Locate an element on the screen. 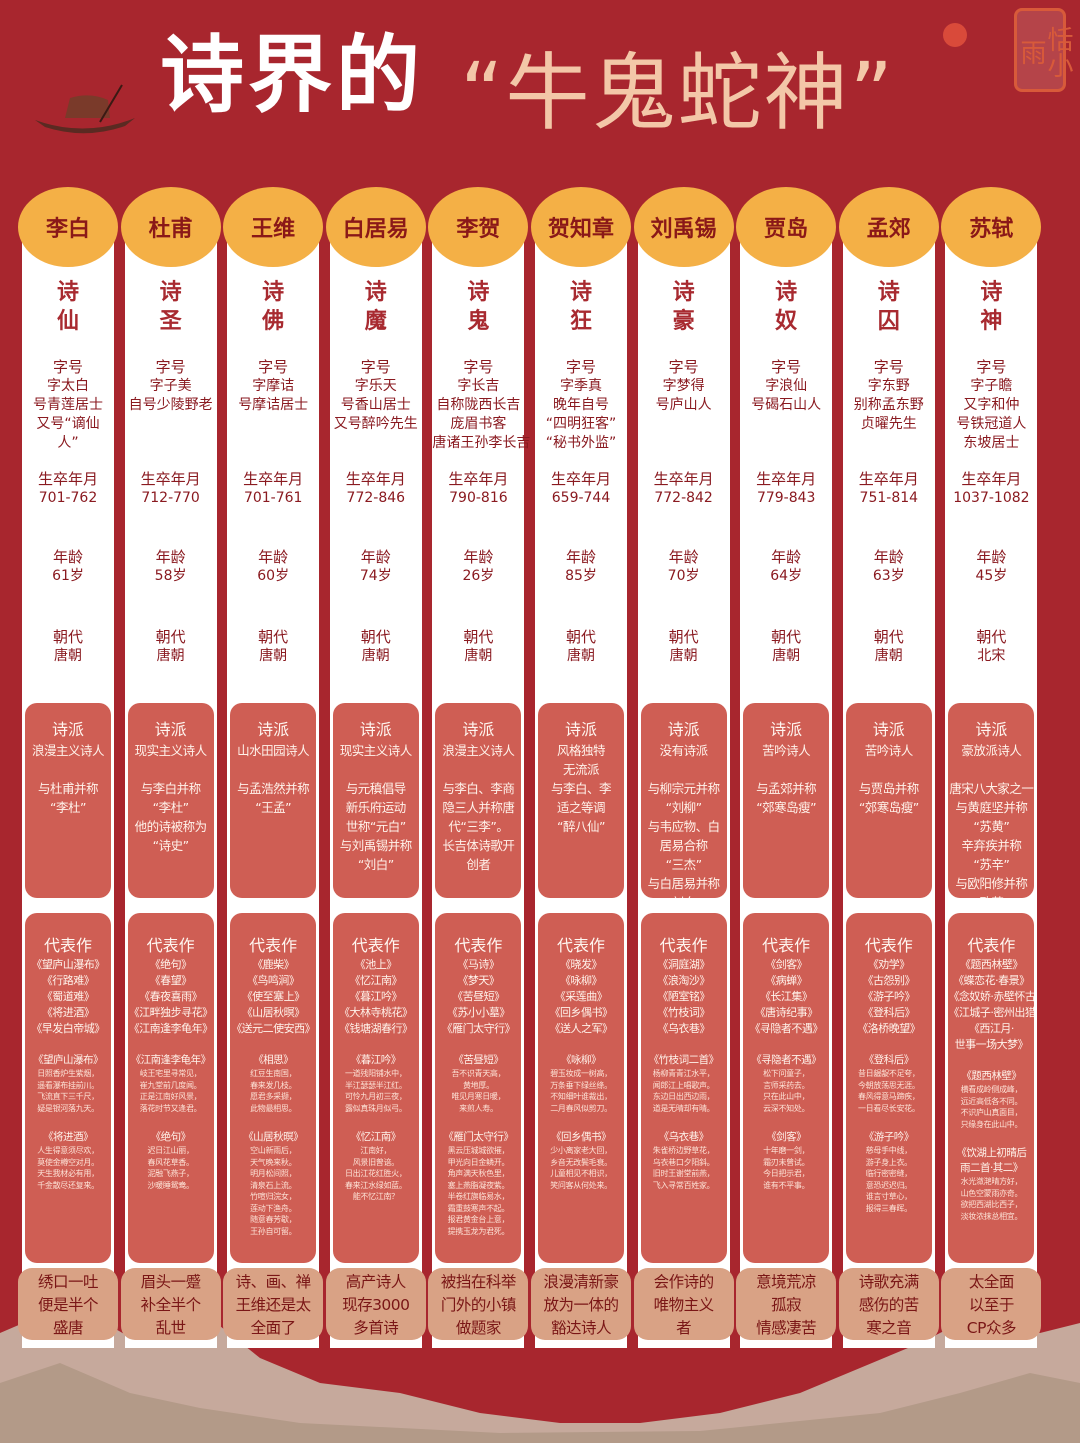 The height and width of the screenshot is (1443, 1080). school-line: 与白居易并称 is located at coordinates (684, 883).